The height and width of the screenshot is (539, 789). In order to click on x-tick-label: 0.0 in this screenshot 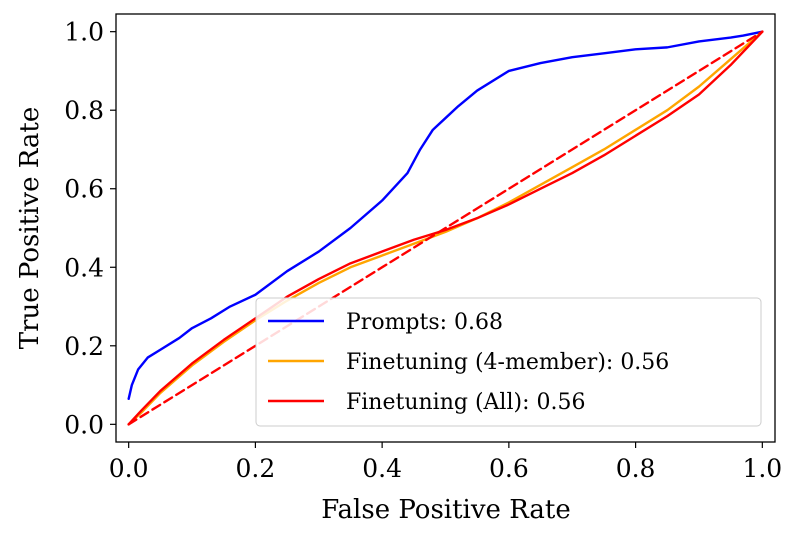, I will do `click(129, 468)`.